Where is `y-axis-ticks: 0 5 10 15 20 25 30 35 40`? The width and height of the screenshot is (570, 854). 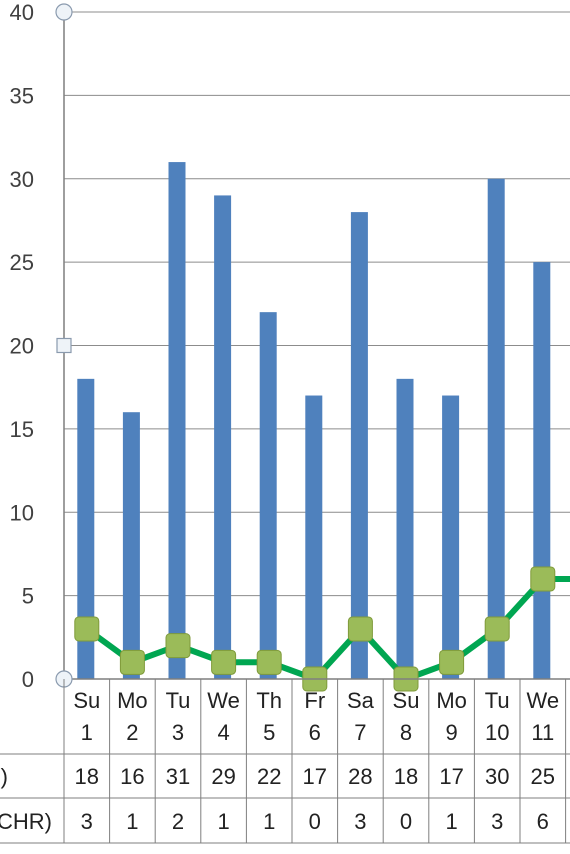 y-axis-ticks: 0 5 10 15 20 25 30 35 40 is located at coordinates (22, 346).